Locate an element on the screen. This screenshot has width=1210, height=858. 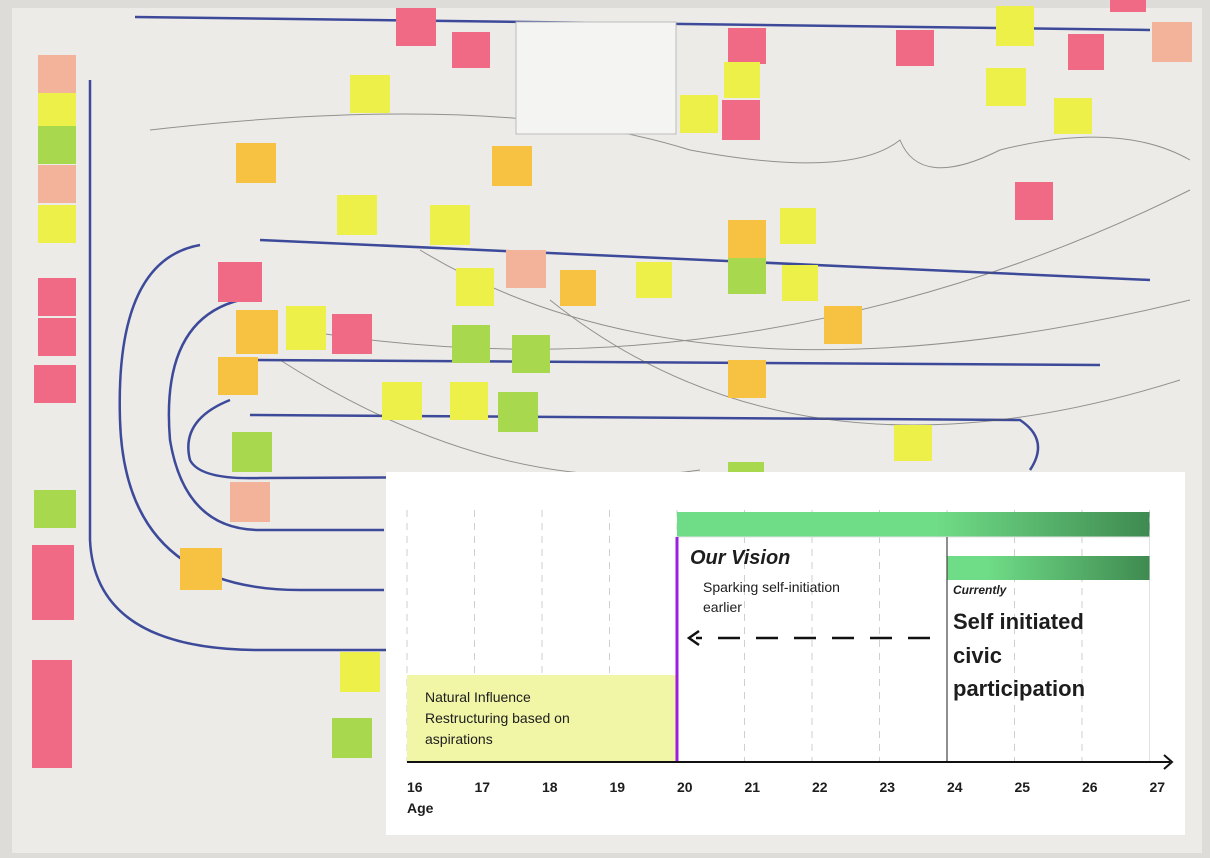
paper-sheet is located at coordinates (596, 78).